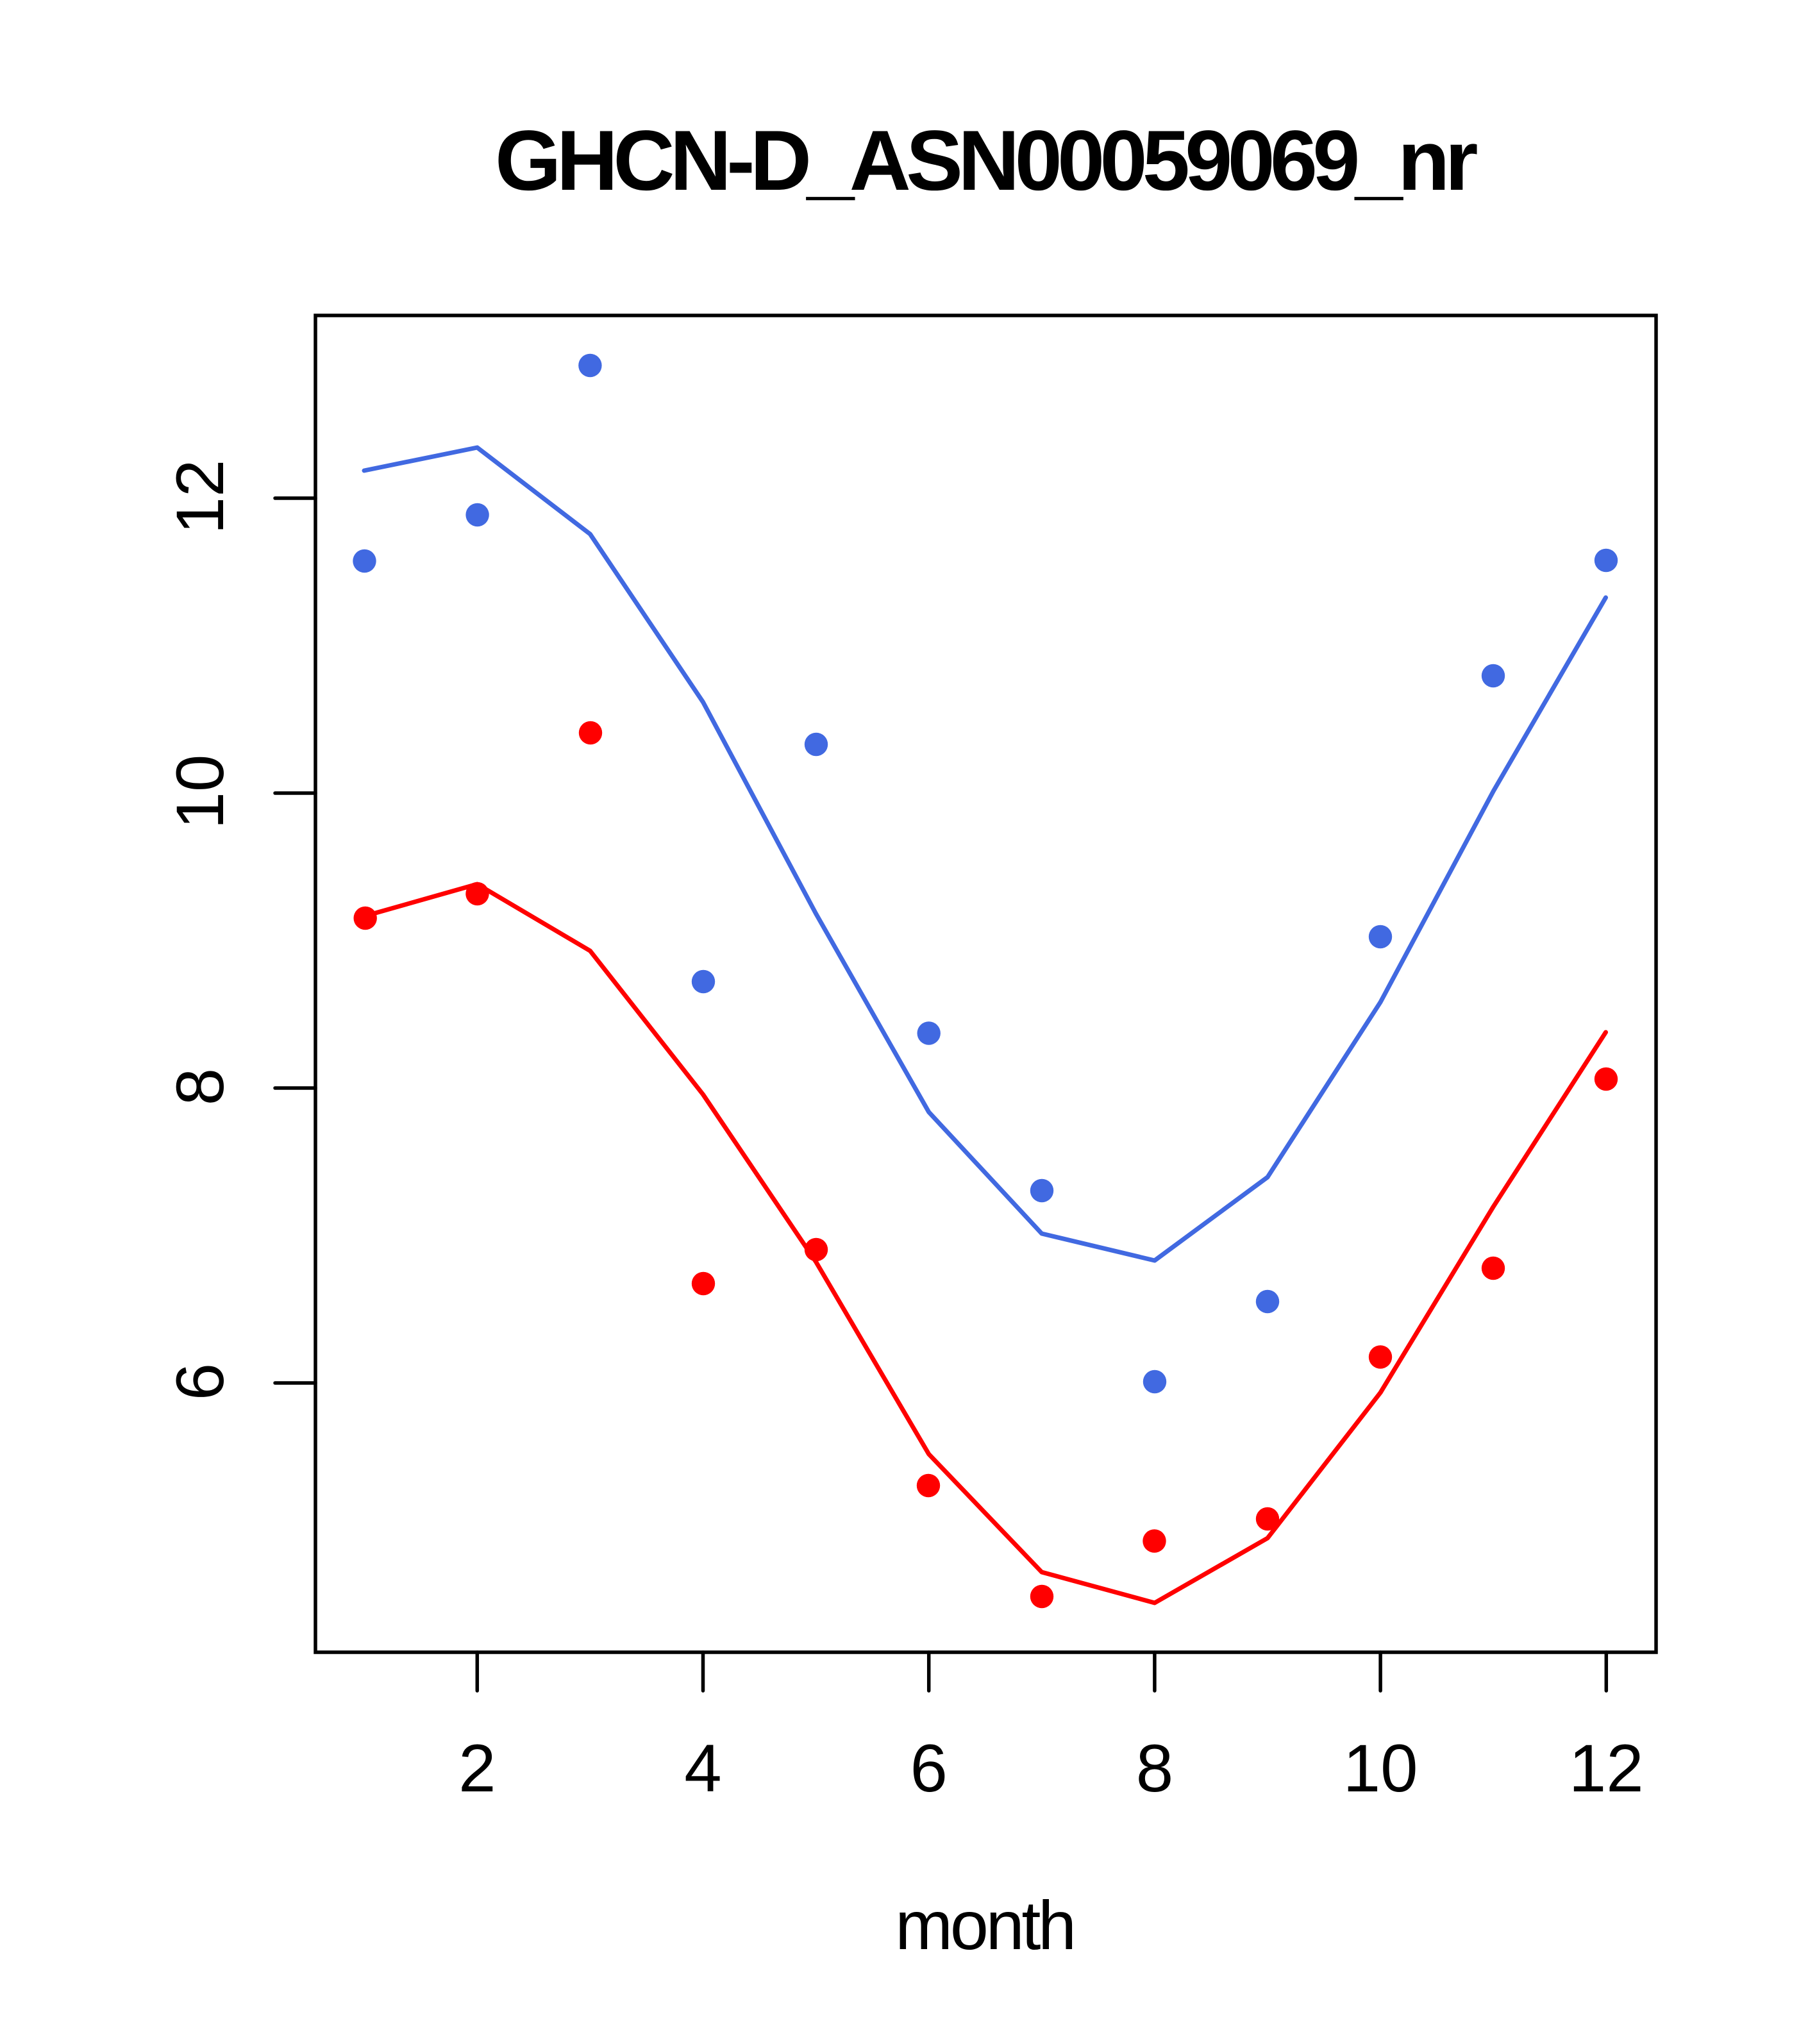 The image size is (1817, 2044). I want to click on svg-text: month, so click(984, 1925).